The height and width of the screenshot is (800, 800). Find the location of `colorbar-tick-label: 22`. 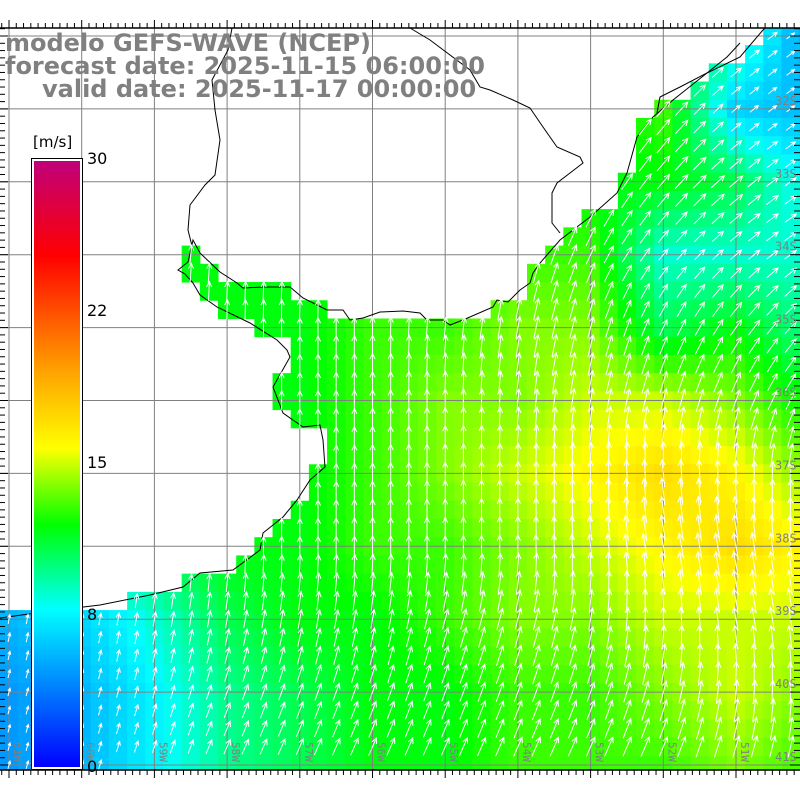

colorbar-tick-label: 22 is located at coordinates (97, 310).